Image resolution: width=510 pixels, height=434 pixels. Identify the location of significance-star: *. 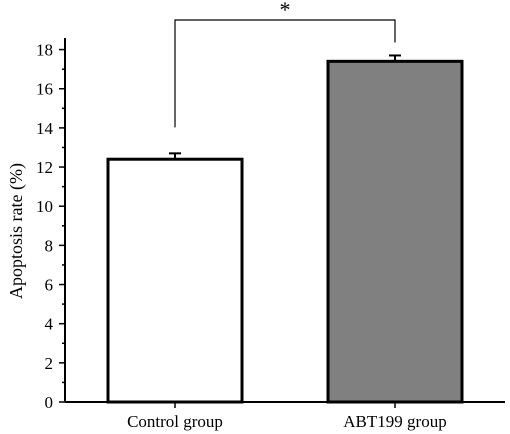
(285, 11).